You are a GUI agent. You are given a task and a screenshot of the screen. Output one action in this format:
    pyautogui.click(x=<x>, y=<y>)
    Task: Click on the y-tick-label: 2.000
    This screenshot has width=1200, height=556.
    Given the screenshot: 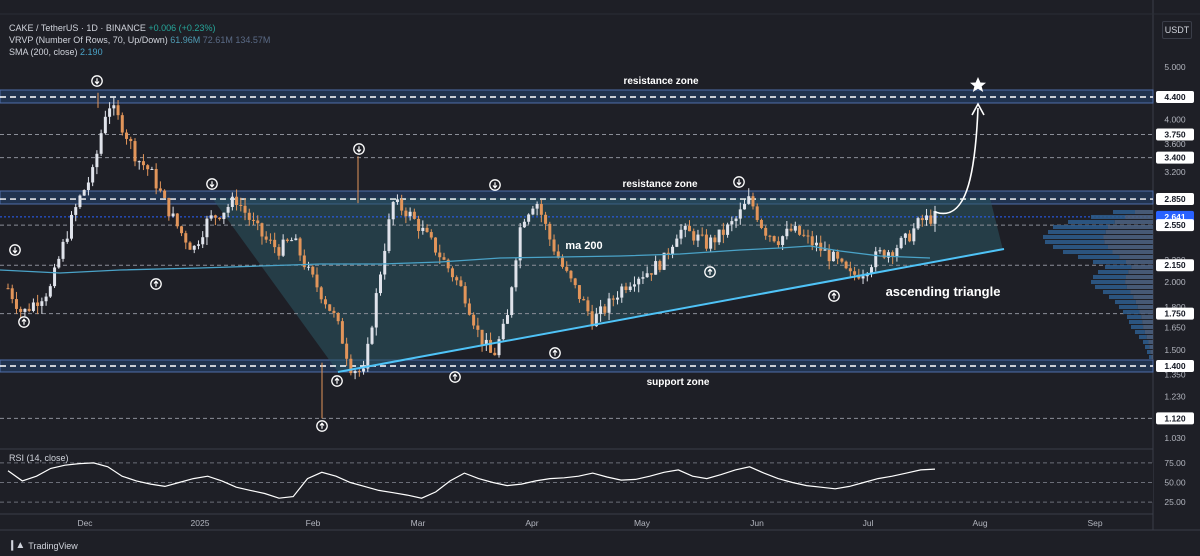 What is the action you would take?
    pyautogui.click(x=1175, y=282)
    